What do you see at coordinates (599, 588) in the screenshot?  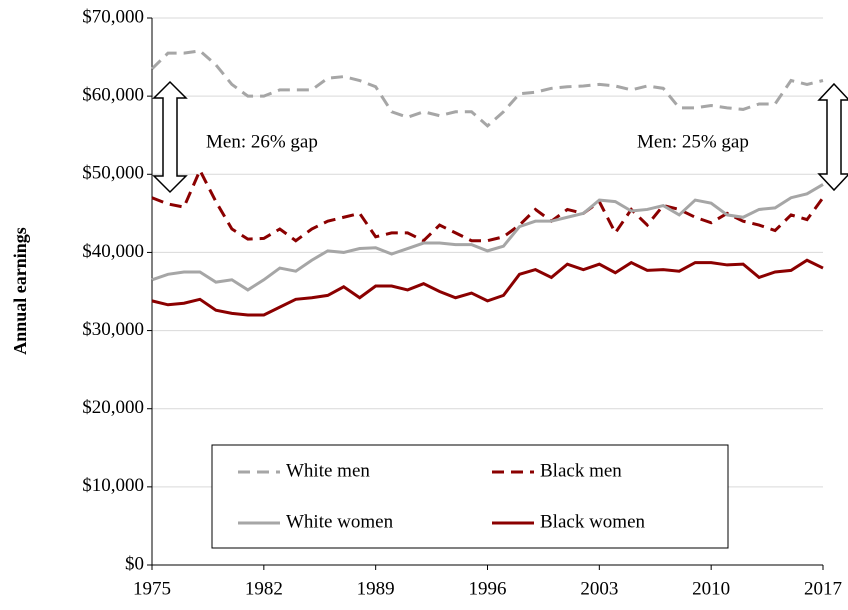 I see `x-tick-label: 2003` at bounding box center [599, 588].